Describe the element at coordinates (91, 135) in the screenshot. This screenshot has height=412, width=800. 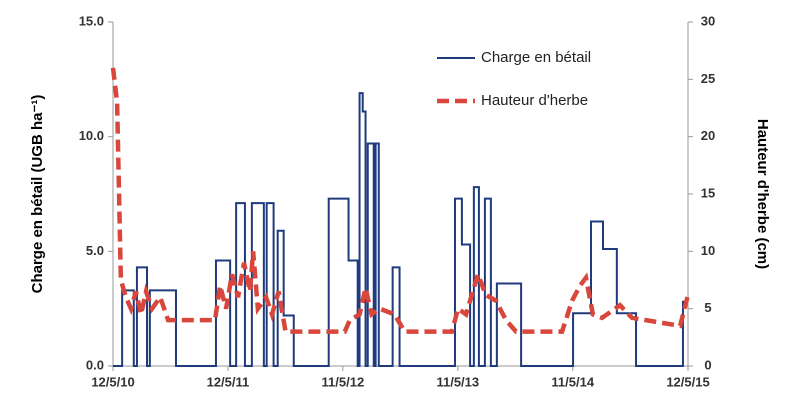
I see `y-tick-label: 10.0` at that location.